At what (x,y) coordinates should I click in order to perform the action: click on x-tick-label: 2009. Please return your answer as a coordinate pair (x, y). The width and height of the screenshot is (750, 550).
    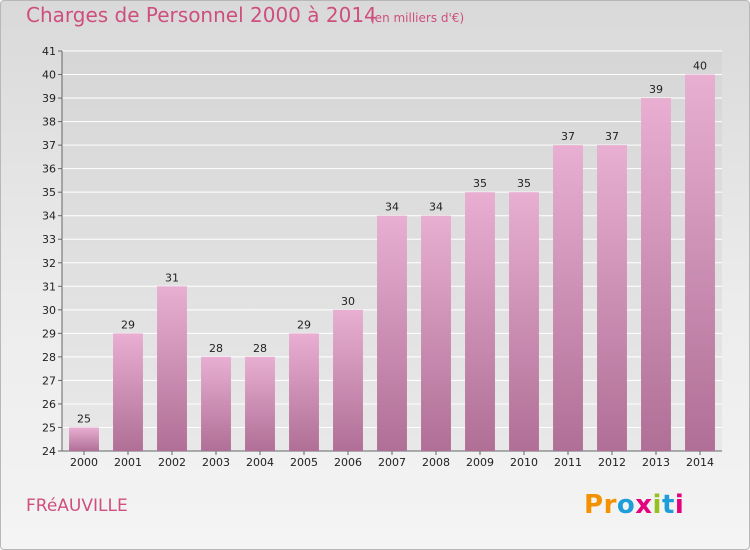
    Looking at the image, I should click on (480, 462).